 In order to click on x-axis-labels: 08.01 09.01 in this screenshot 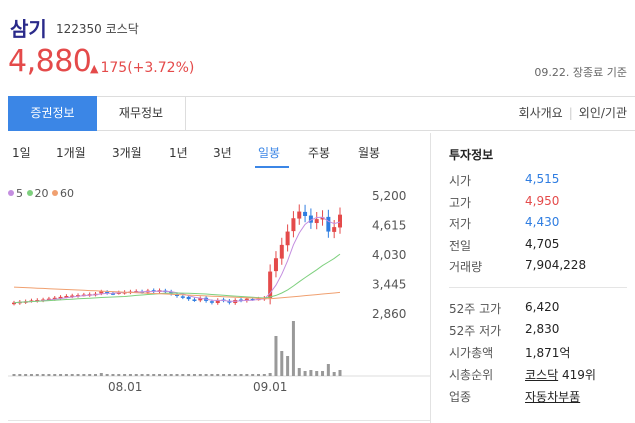, I will do `click(197, 387)`.